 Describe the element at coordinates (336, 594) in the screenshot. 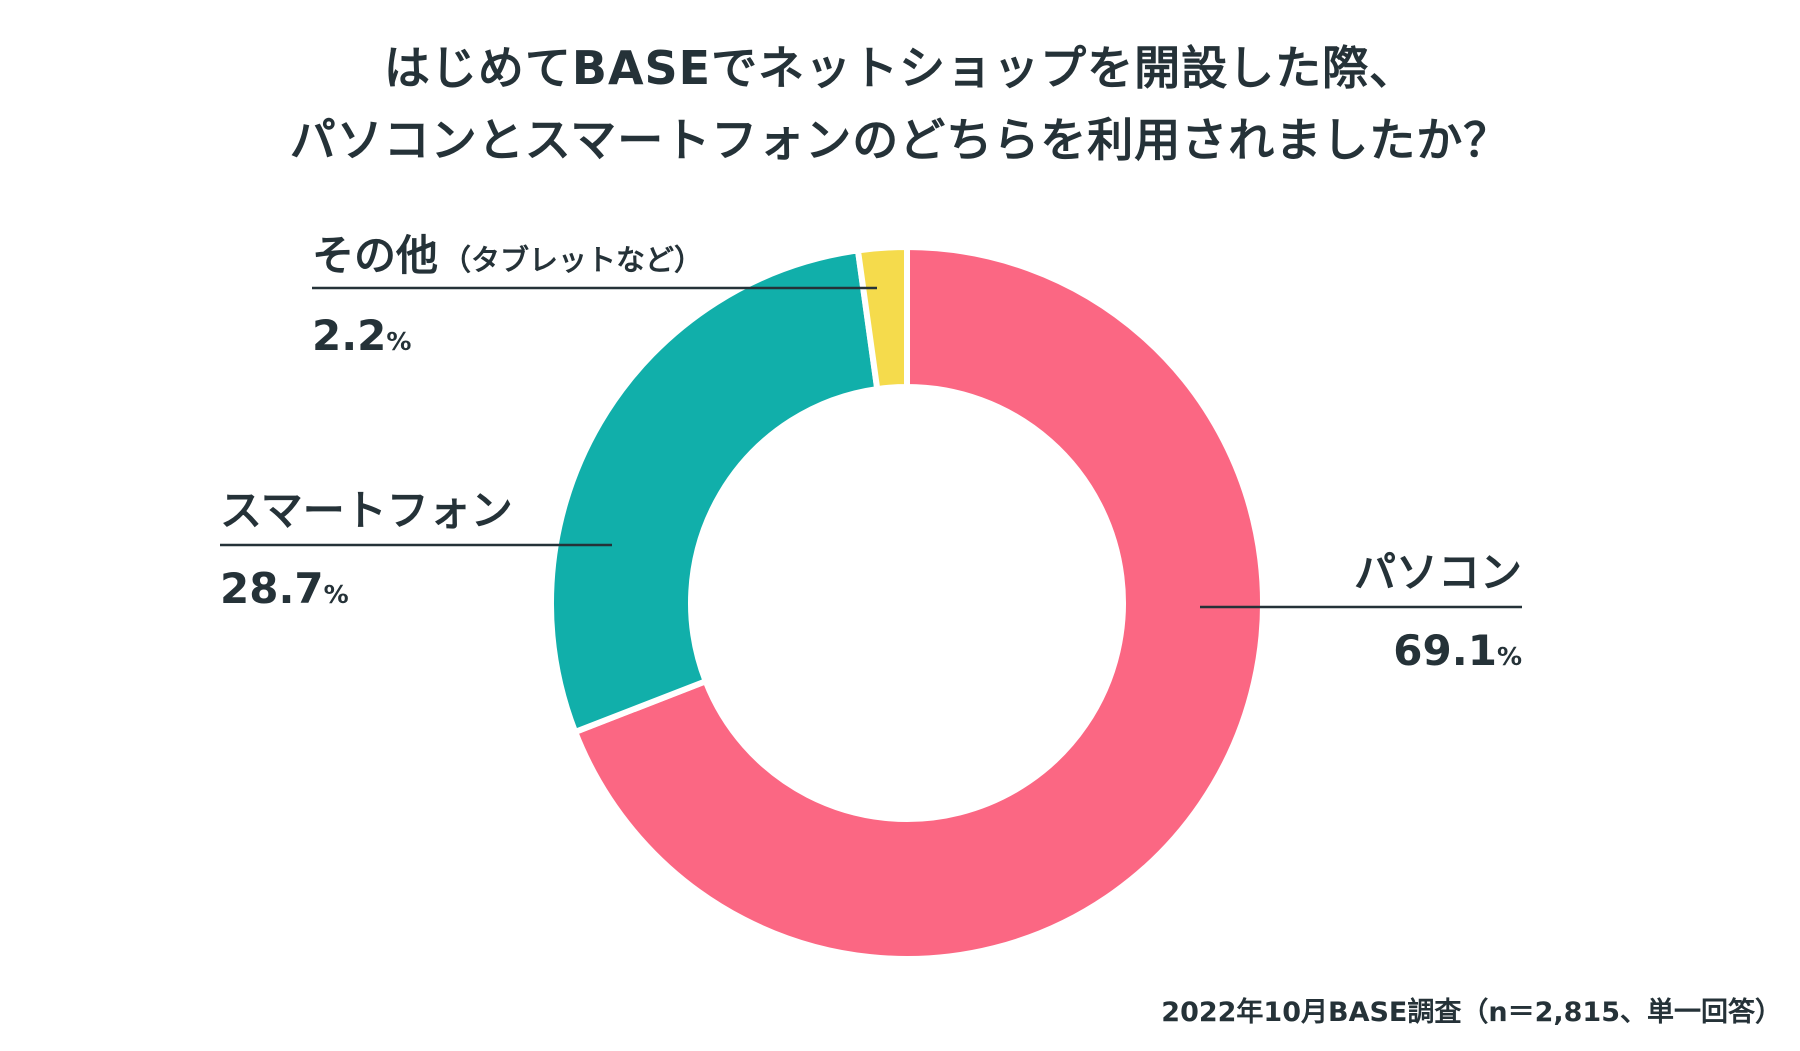

I see `data-label-smartphone-unit: %` at that location.